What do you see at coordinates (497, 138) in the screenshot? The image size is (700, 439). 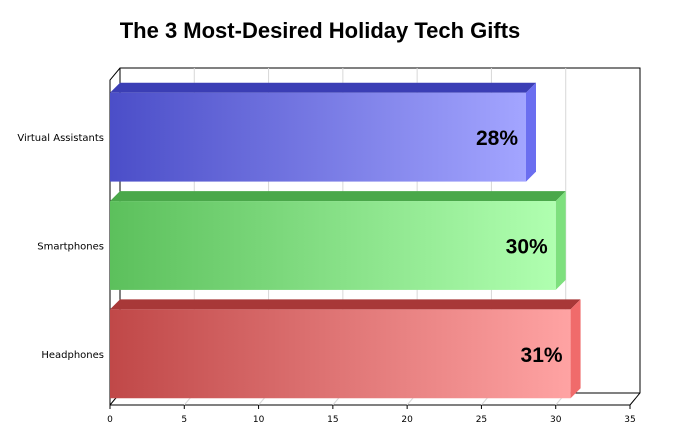 I see `data-label: 28%` at bounding box center [497, 138].